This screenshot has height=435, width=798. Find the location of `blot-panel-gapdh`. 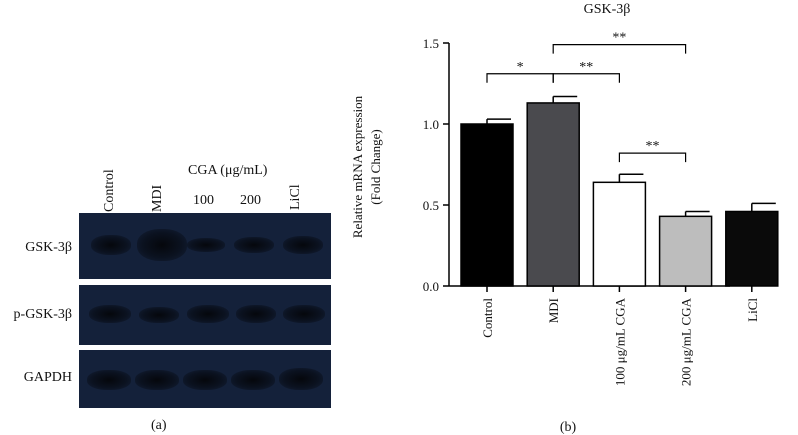

blot-panel-gapdh is located at coordinates (205, 379).